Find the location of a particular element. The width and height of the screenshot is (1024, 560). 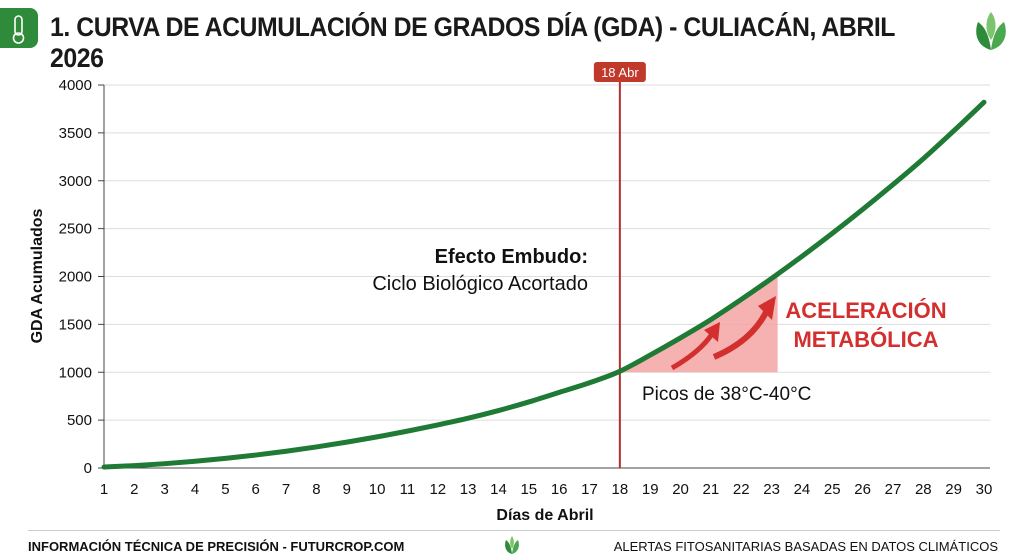

y-tick-label: 3500 is located at coordinates (75, 133).